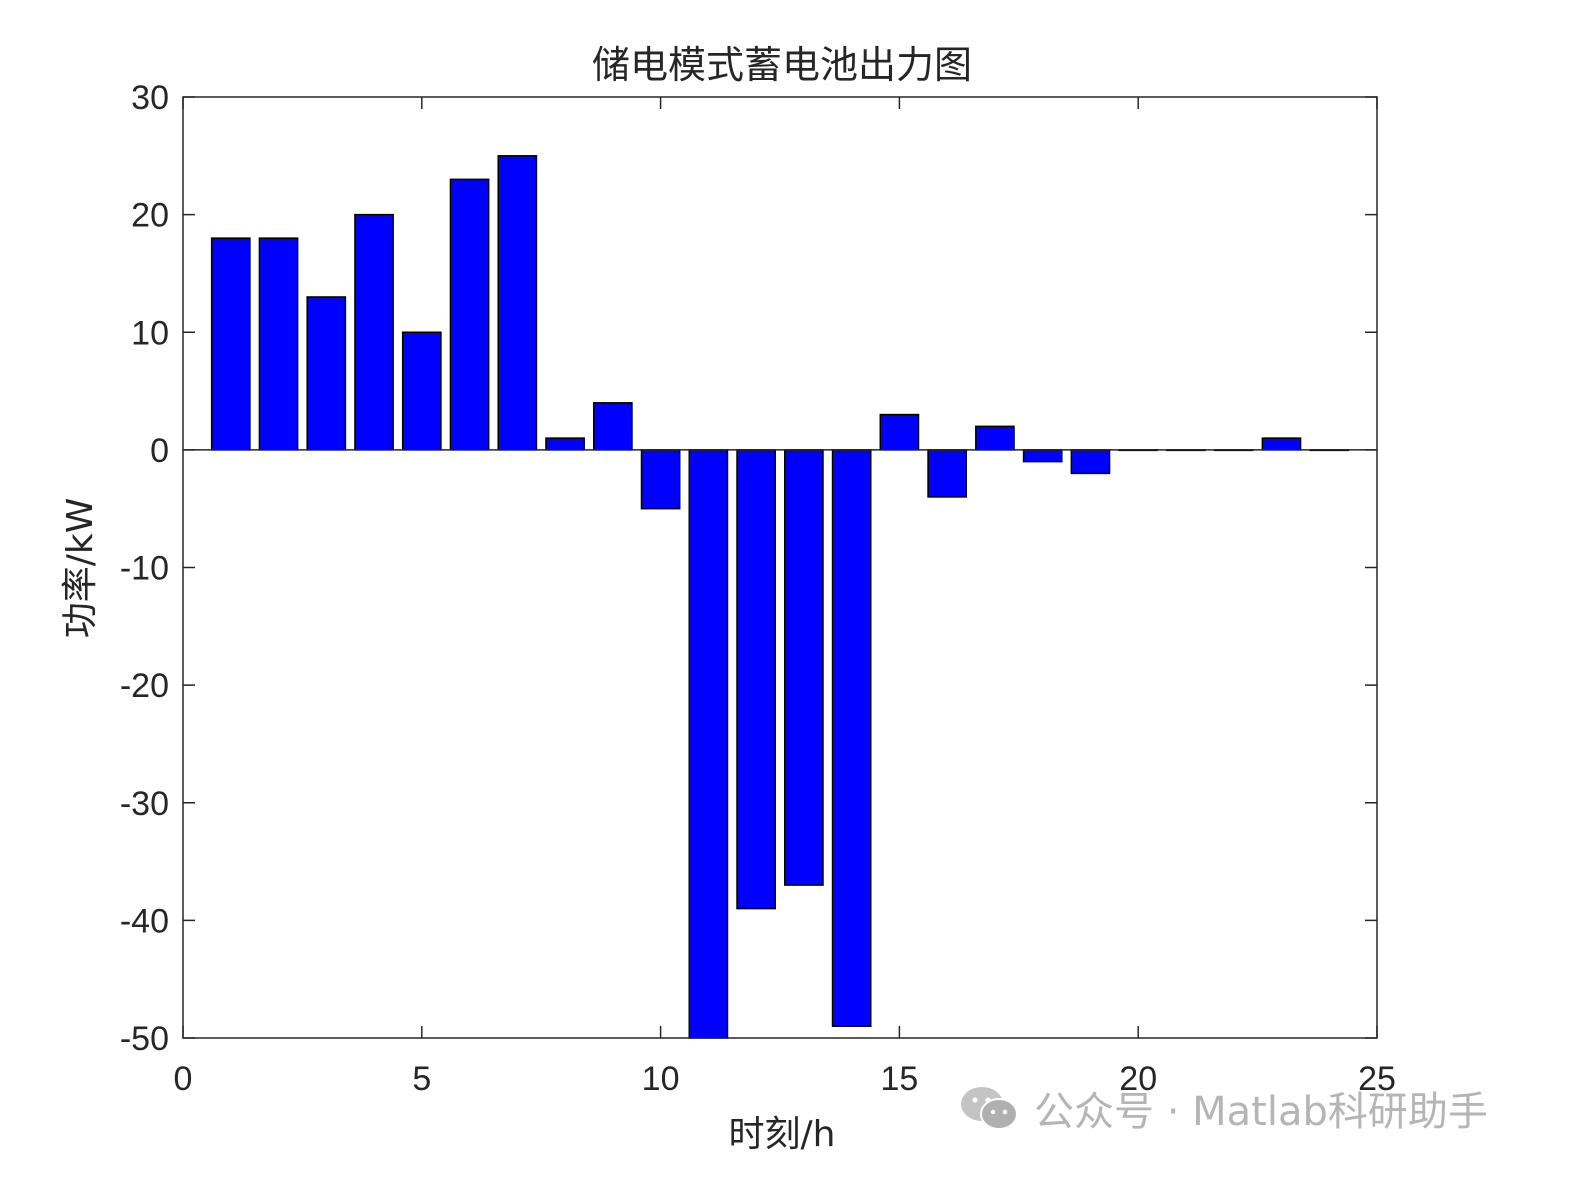 The width and height of the screenshot is (1581, 1179). Describe the element at coordinates (144, 569) in the screenshot. I see `y-tick-label: -10` at that location.